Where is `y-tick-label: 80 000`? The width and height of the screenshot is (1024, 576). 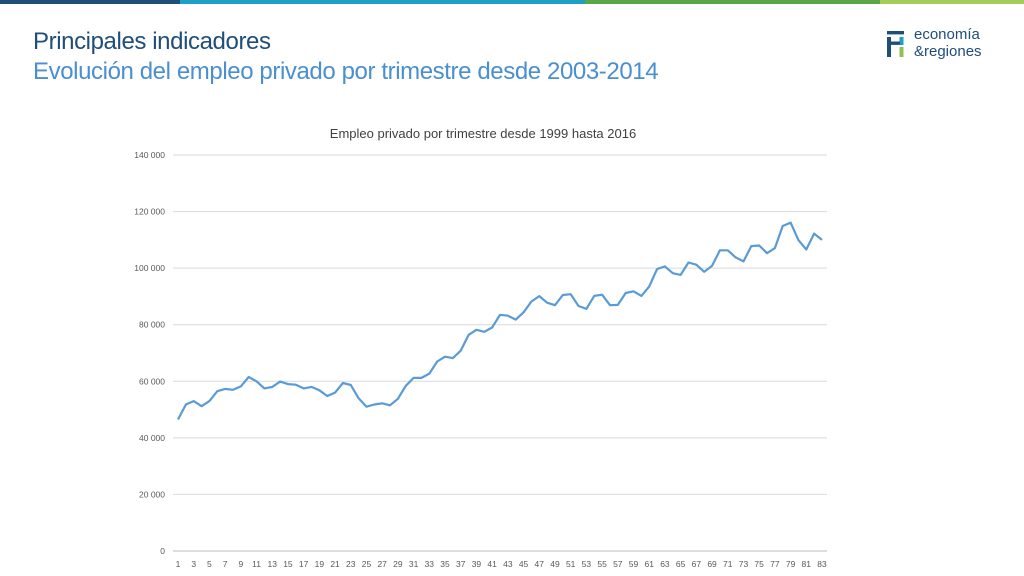
y-tick-label: 80 000 is located at coordinates (152, 325).